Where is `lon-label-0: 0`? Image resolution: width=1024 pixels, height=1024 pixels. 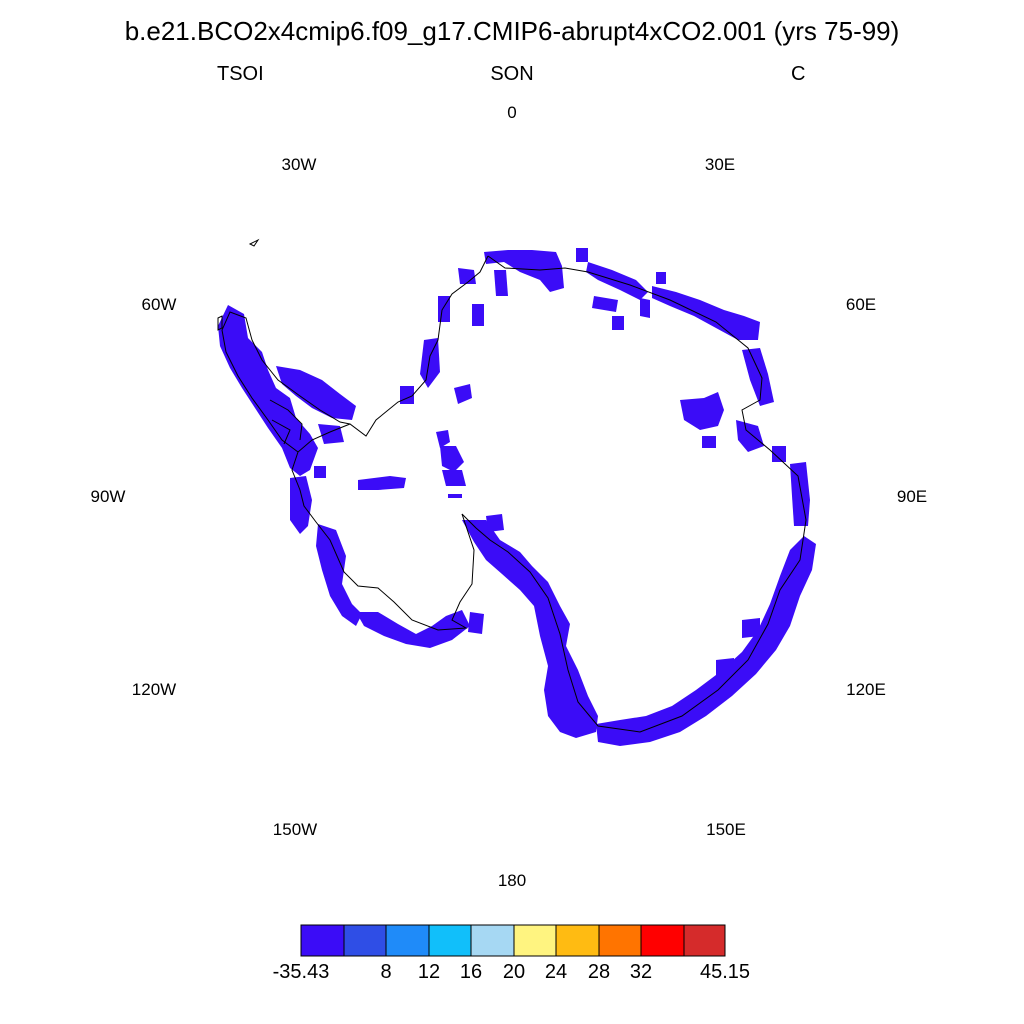 lon-label-0: 0 is located at coordinates (512, 112).